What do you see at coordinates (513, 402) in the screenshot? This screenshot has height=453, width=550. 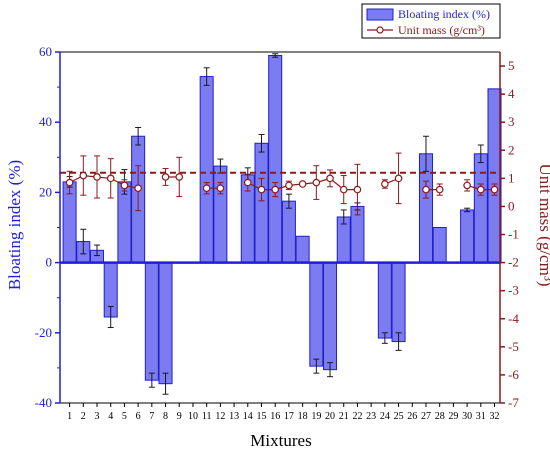 I see `right-axis-tick-label: -7` at bounding box center [513, 402].